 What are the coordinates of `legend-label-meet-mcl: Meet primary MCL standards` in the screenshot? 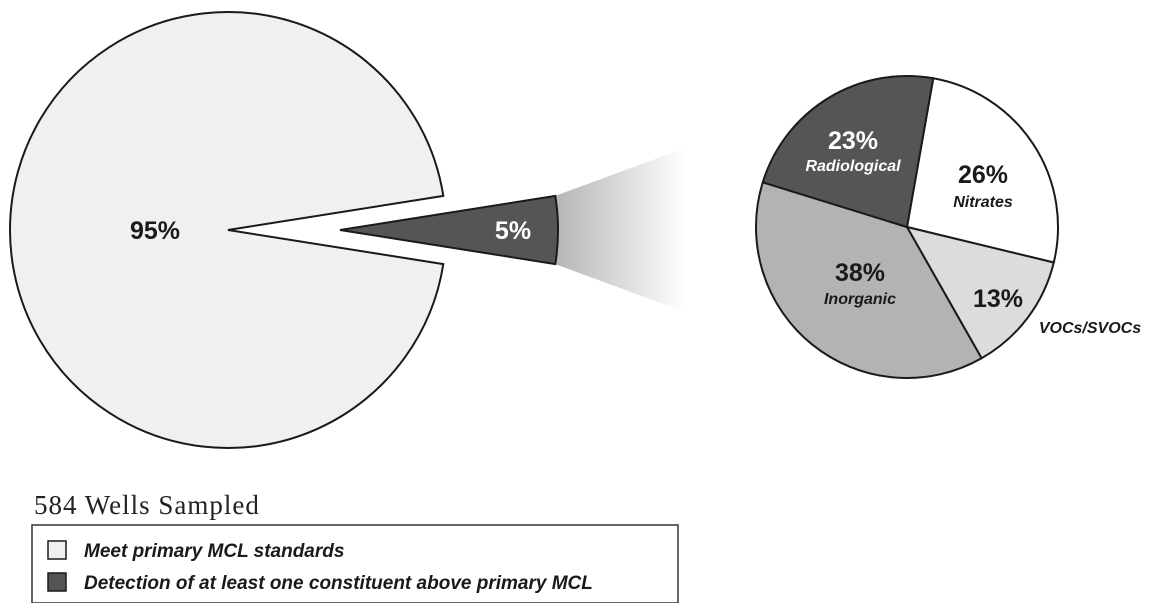 It's located at (214, 551).